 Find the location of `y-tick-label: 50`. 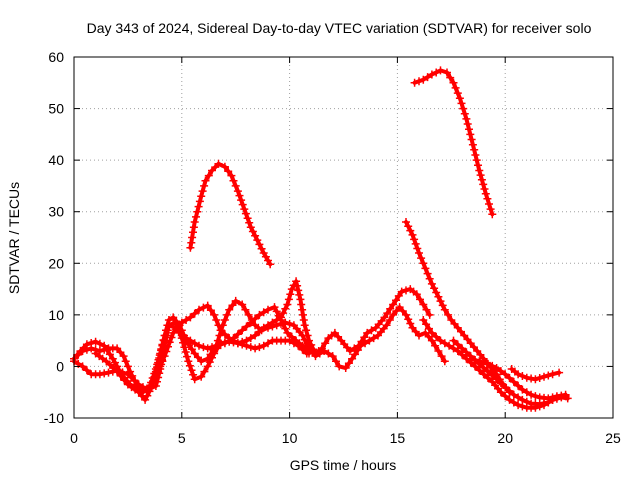

y-tick-label: 50 is located at coordinates (56, 109).